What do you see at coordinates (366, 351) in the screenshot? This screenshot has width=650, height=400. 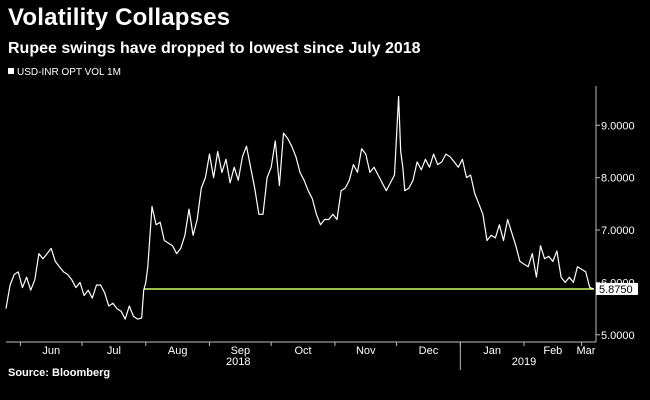 I see `x-tick-label: Nov` at bounding box center [366, 351].